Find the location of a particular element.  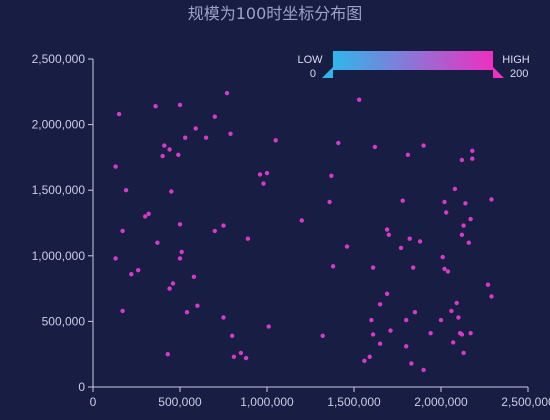

visual-map: LOW HIGH 0 200 is located at coordinates (413, 65).